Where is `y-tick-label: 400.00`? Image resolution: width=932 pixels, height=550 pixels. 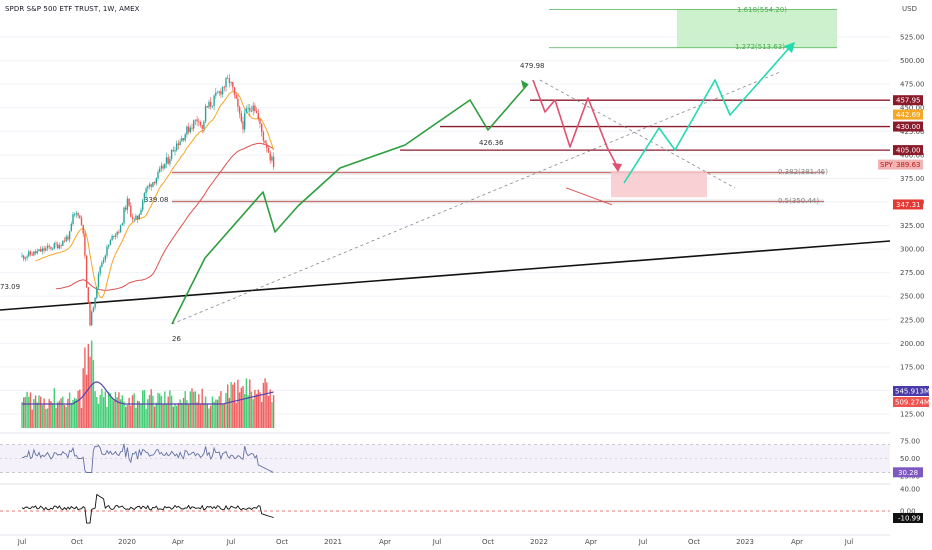
y-tick-label: 400.00 is located at coordinates (912, 155).